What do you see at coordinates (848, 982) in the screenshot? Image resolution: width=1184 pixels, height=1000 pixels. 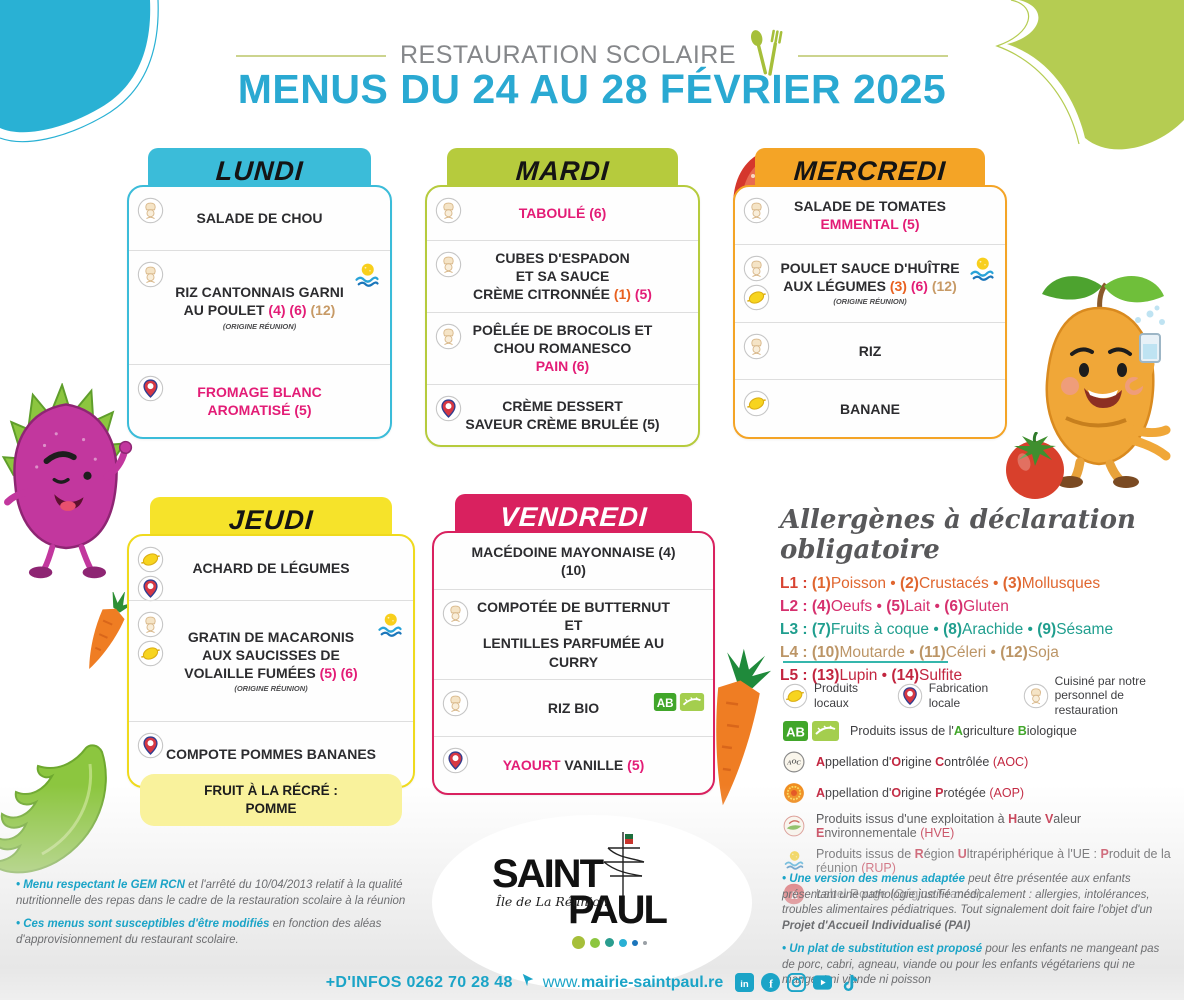 I see `tiktok-icon` at bounding box center [848, 982].